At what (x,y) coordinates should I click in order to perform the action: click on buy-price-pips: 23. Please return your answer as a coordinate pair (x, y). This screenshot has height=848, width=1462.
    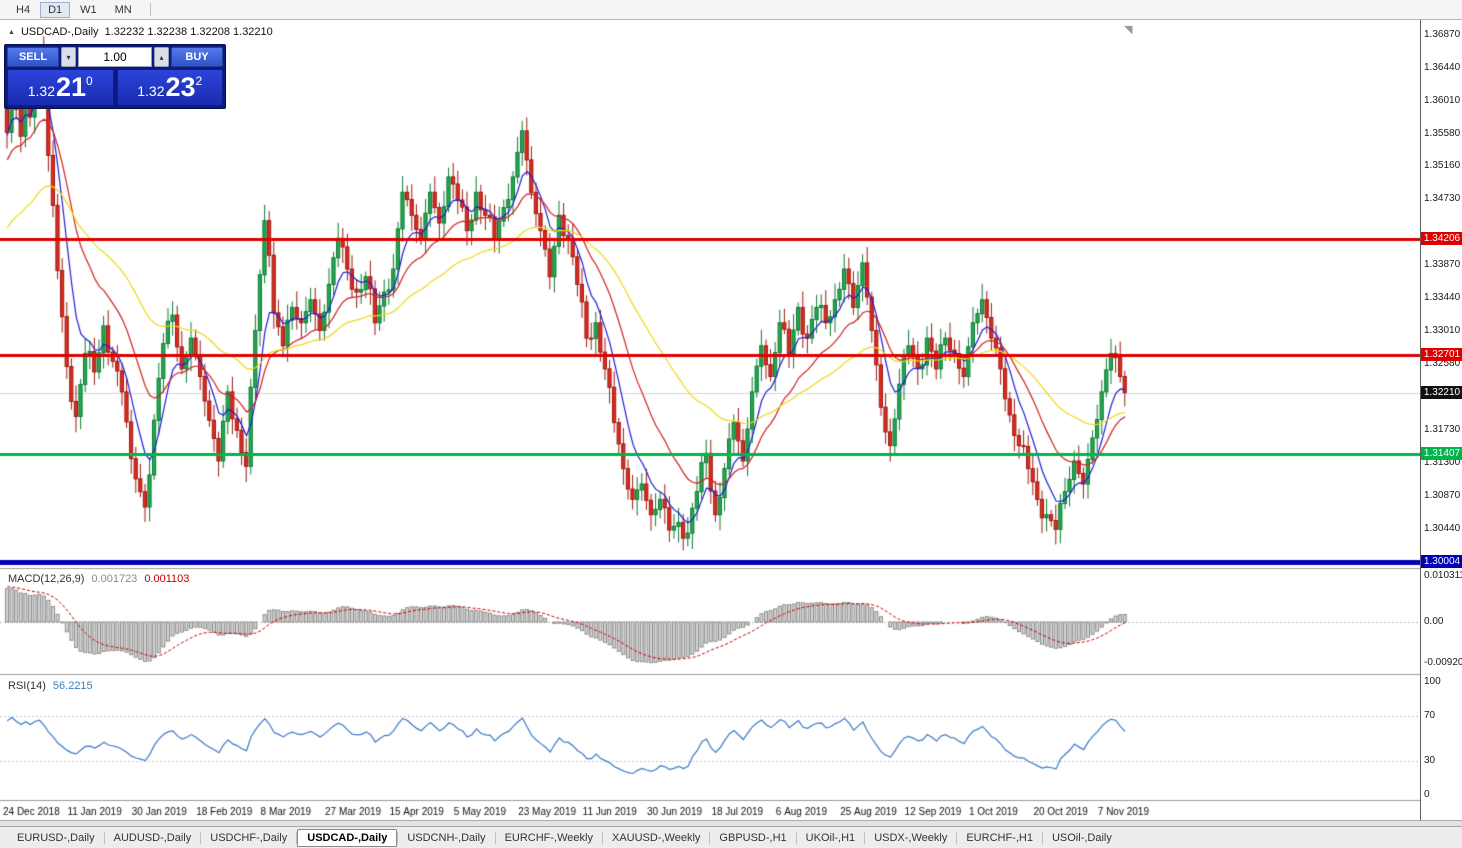
    Looking at the image, I should click on (180, 87).